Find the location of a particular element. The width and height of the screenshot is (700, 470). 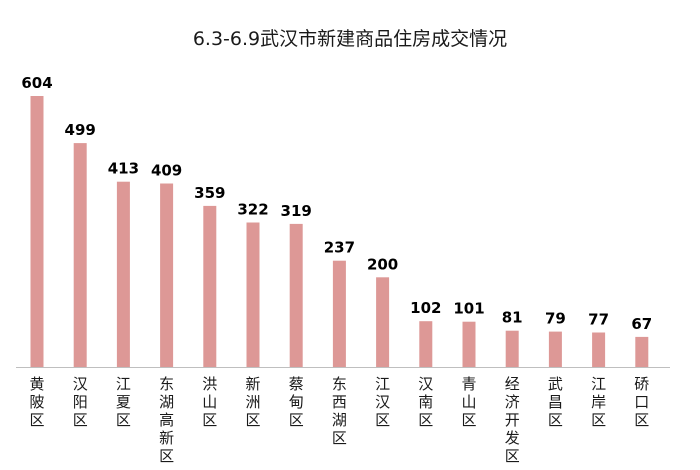

data-label: 237 is located at coordinates (339, 248).